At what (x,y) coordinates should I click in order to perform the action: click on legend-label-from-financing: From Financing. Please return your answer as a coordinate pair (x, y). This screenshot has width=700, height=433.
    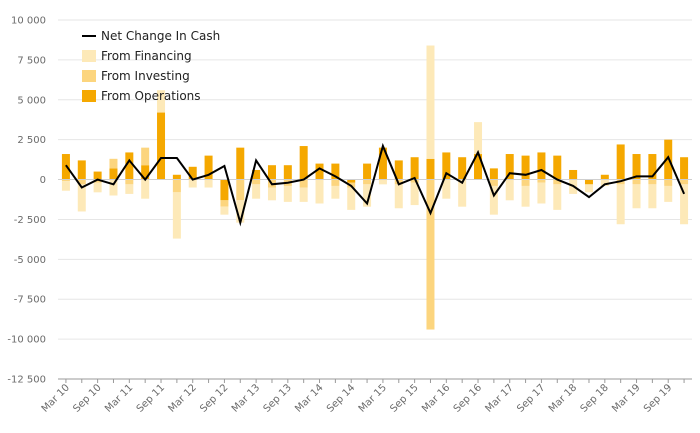
    Looking at the image, I should click on (146, 56).